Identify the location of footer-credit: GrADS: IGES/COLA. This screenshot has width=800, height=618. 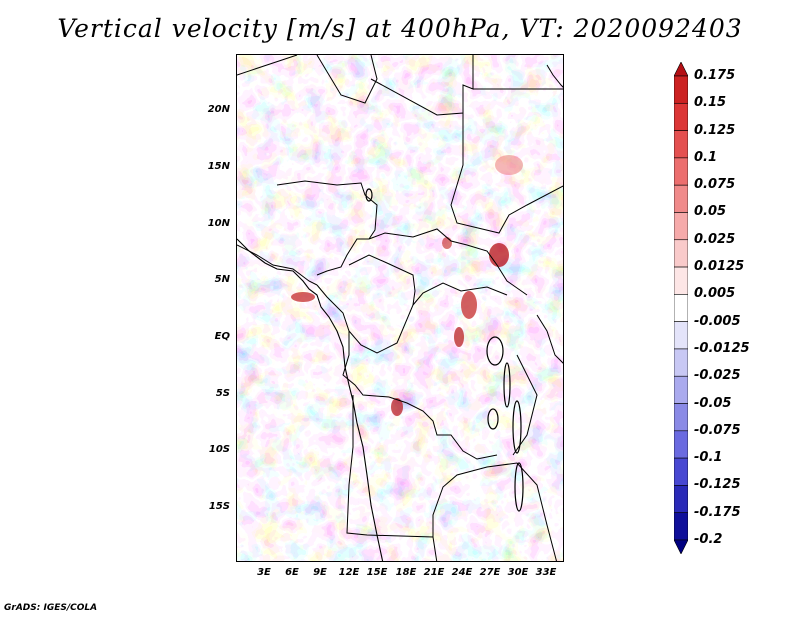
(51, 608).